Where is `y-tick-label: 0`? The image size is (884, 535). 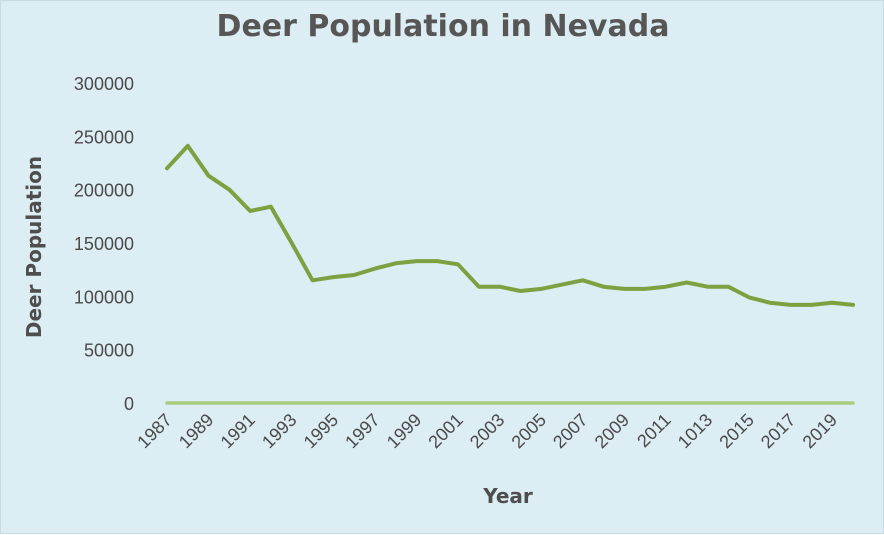 y-tick-label: 0 is located at coordinates (129, 404).